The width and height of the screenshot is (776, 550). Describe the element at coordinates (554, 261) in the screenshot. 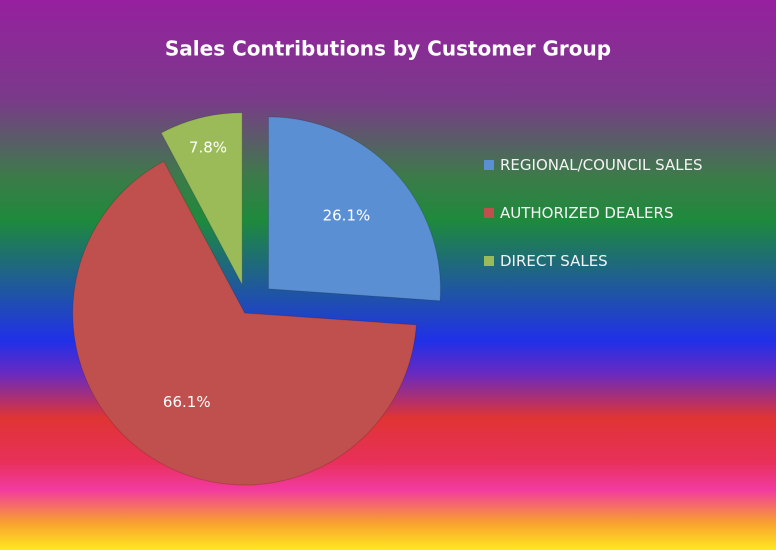

I see `legend-label: DIRECT SALES` at that location.